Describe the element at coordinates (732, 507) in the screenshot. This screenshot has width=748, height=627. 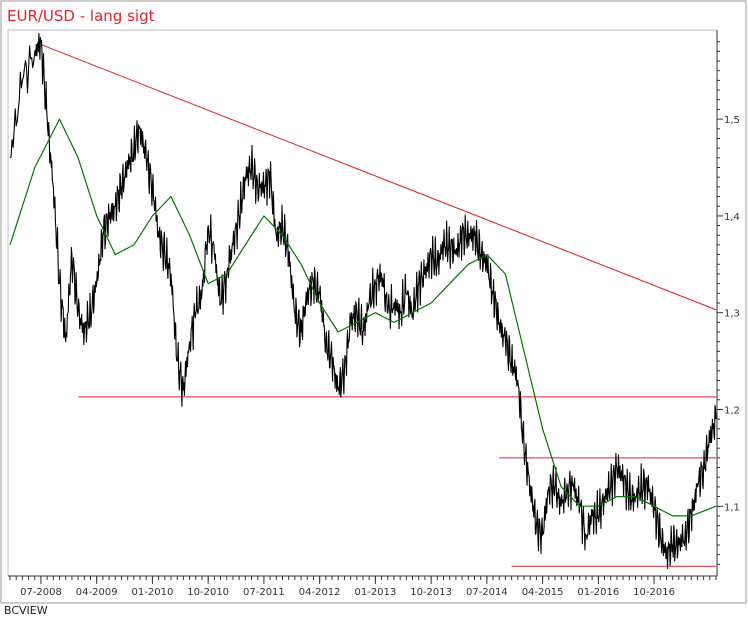
I see `y-tick-label: 1,1` at that location.